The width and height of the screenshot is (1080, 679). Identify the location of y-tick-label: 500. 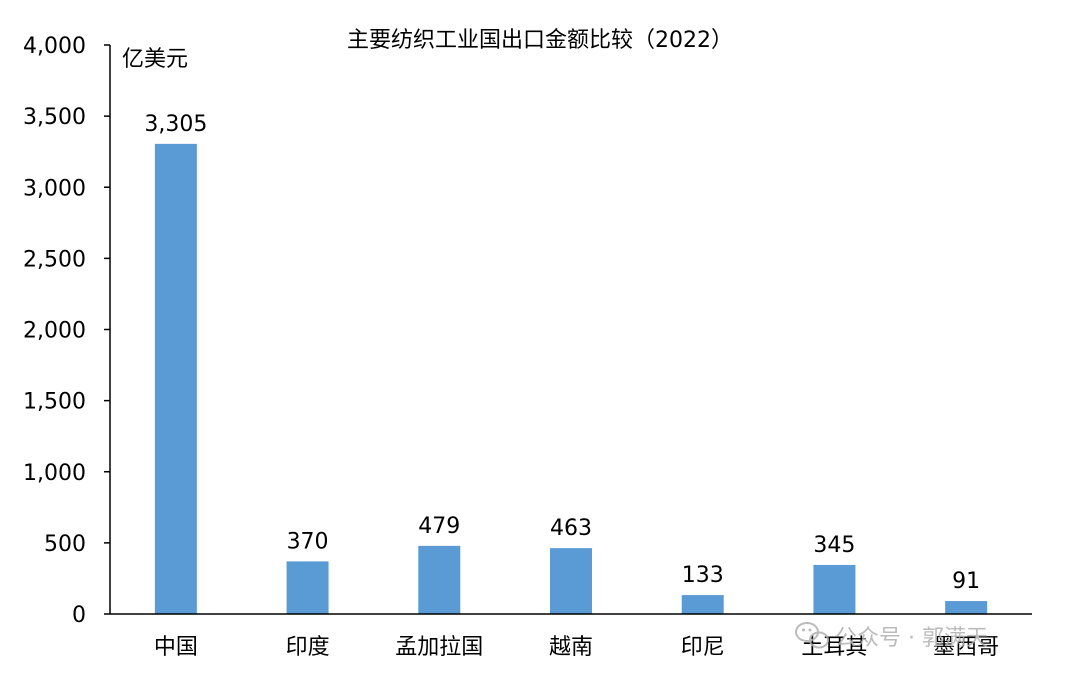
(65, 544).